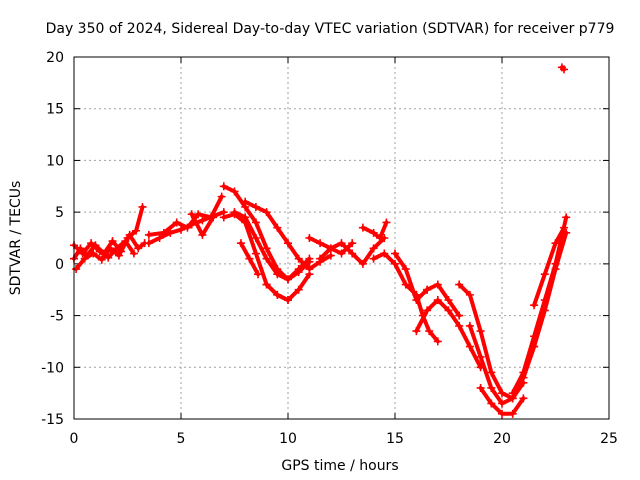 Image resolution: width=640 pixels, height=480 pixels. Describe the element at coordinates (288, 439) in the screenshot. I see `x-tick-label: 10` at that location.